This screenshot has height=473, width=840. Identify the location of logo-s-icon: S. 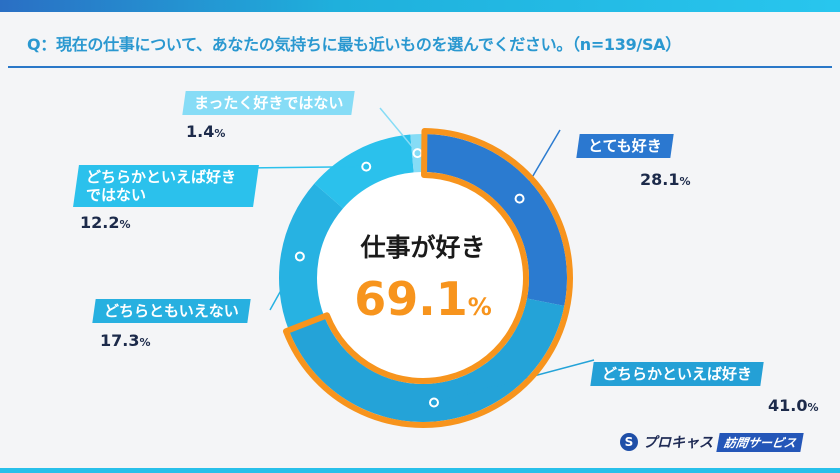
(629, 442).